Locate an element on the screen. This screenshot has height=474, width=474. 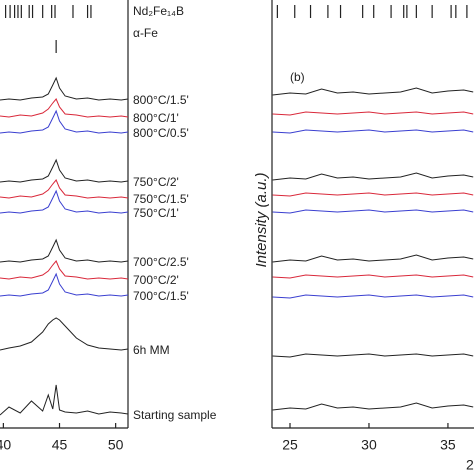
x-tick-label: 25 is located at coordinates (290, 445).